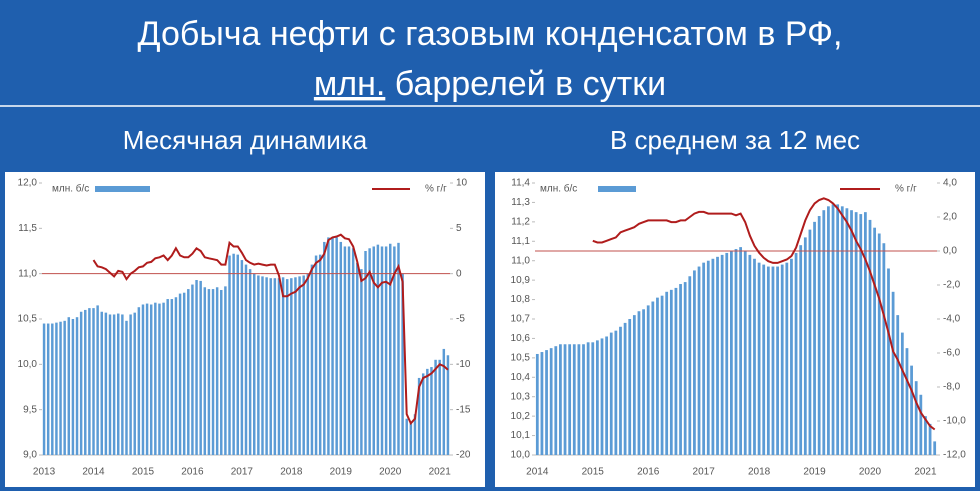  What do you see at coordinates (593, 472) in the screenshot?
I see `x-tick-label: 2015` at bounding box center [593, 472].